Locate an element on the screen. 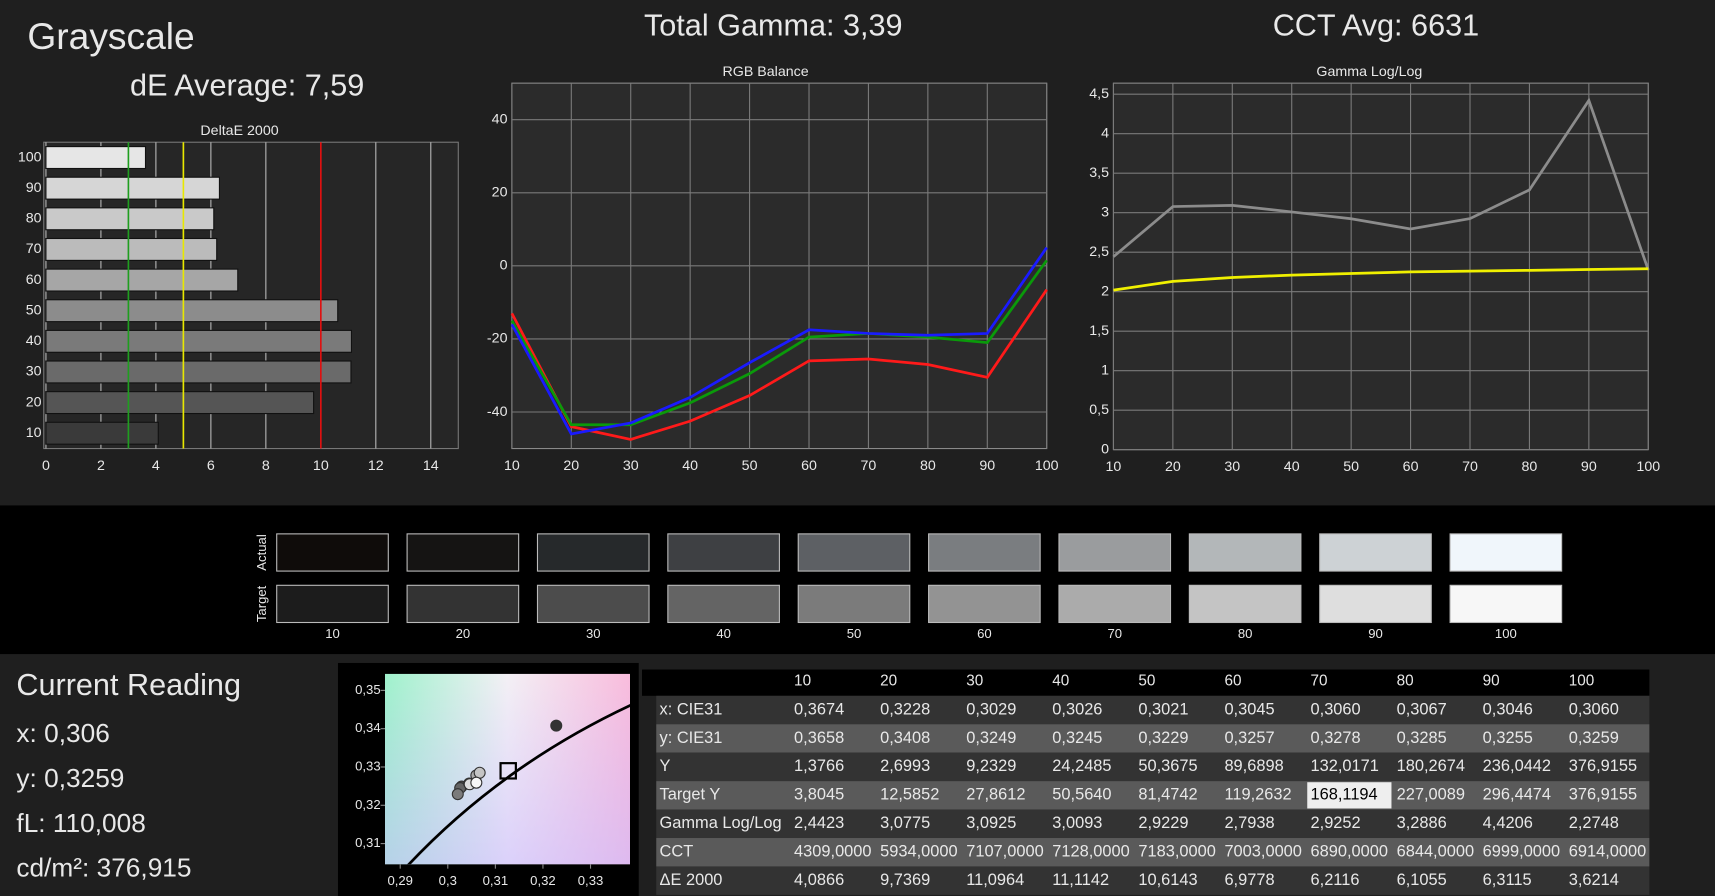 Image resolution: width=1715 pixels, height=896 pixels. table-cell: 1,3766 is located at coordinates (819, 766).